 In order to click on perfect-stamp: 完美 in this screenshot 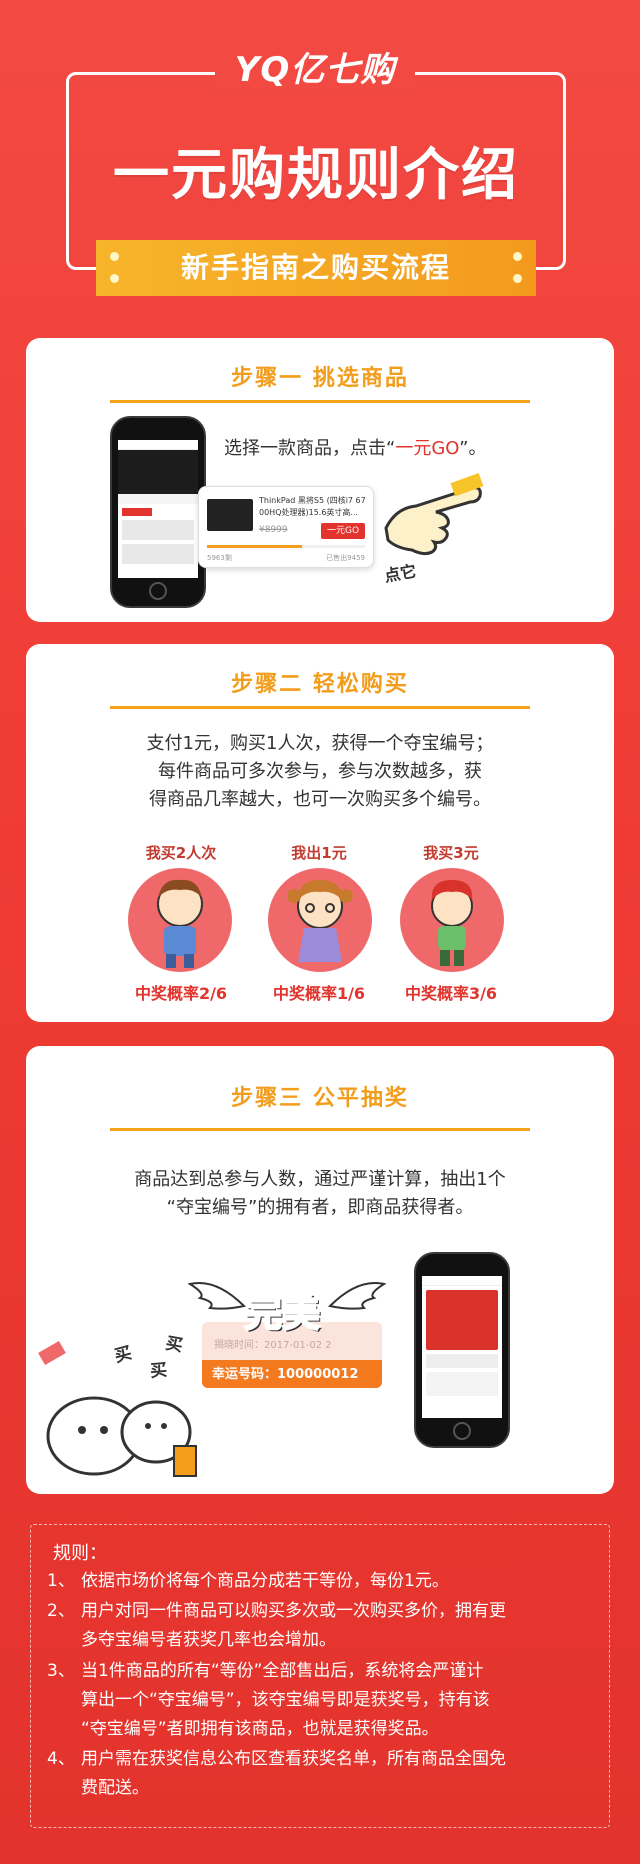, I will do `click(282, 1313)`.